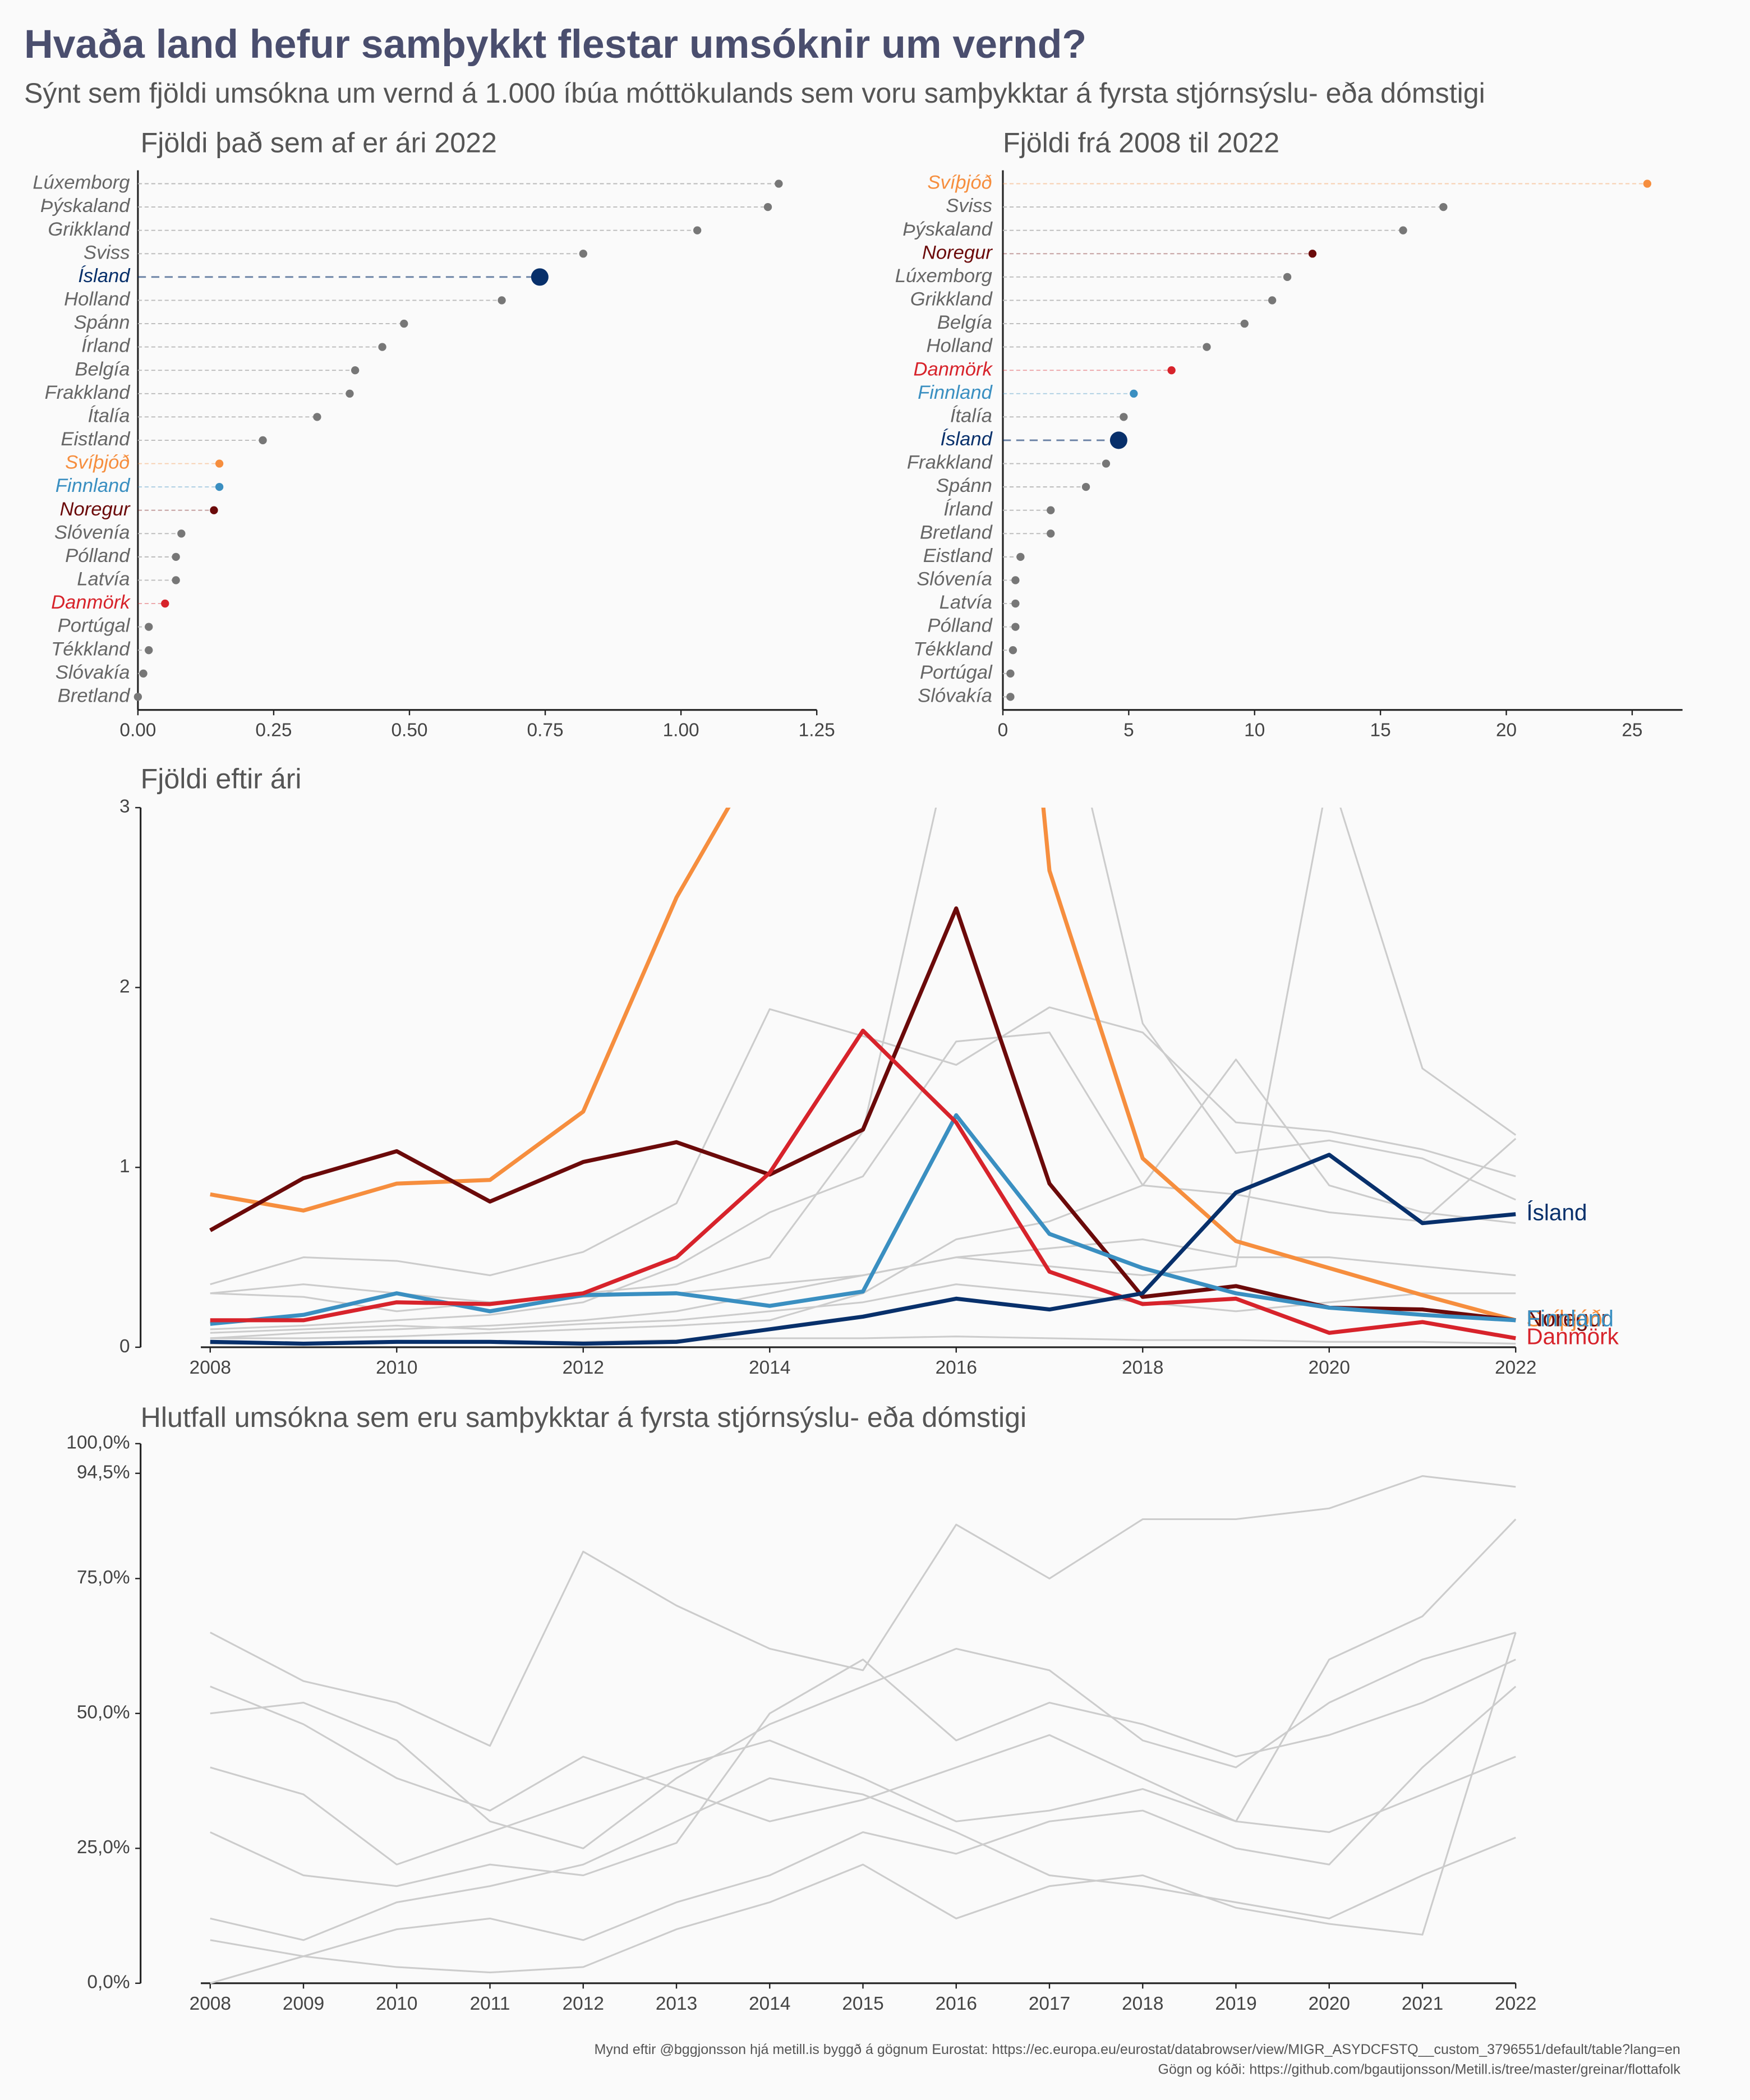  What do you see at coordinates (1506, 730) in the screenshot?
I see `x-tick-label: 20` at bounding box center [1506, 730].